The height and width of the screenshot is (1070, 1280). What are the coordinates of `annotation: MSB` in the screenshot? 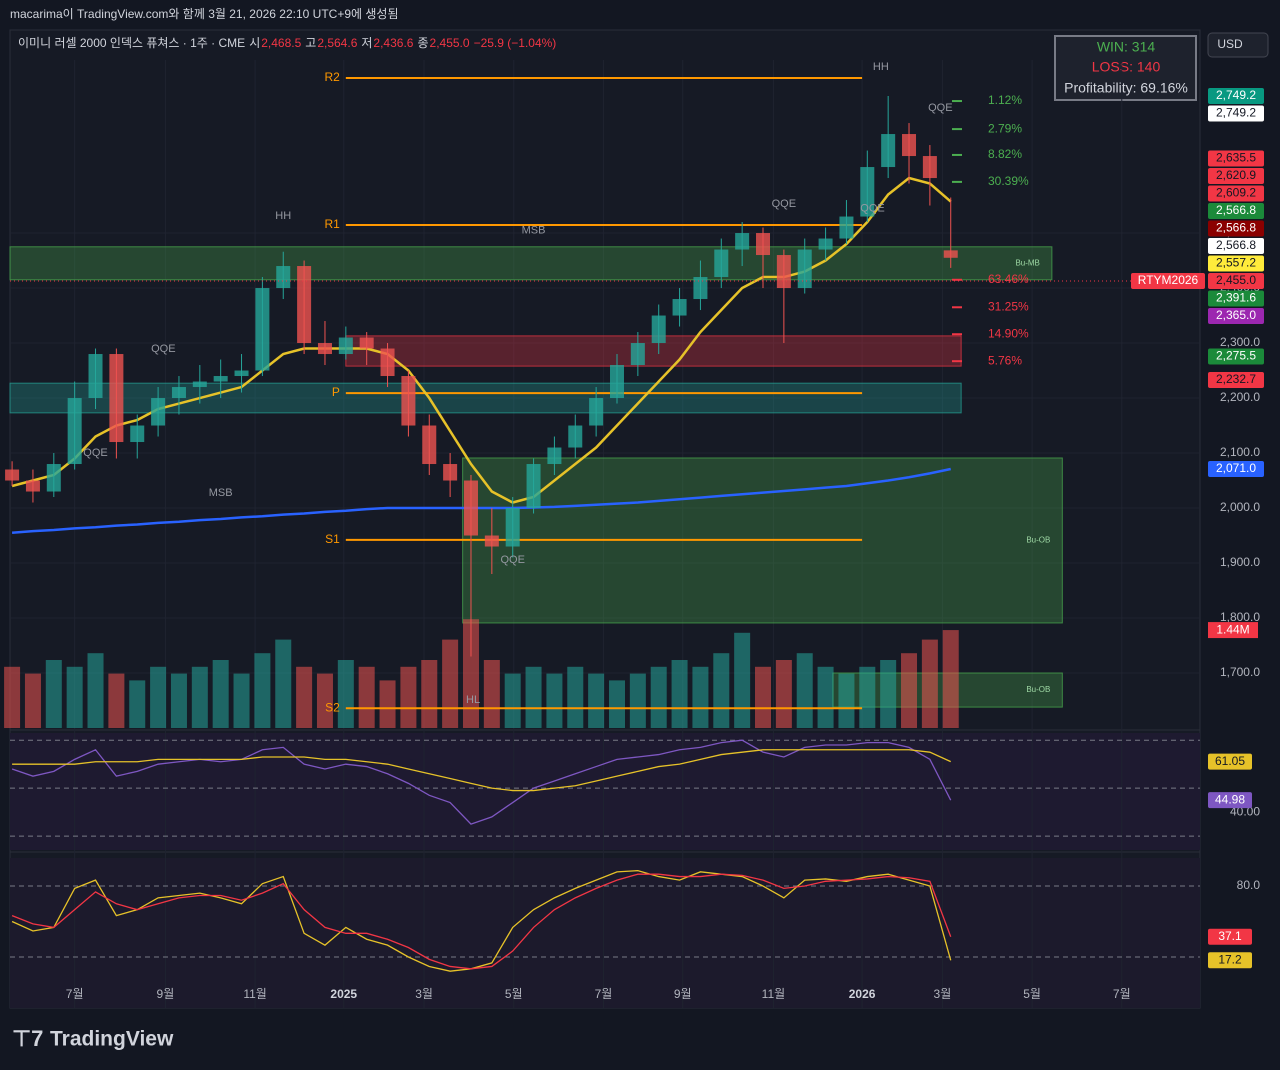 It's located at (221, 493).